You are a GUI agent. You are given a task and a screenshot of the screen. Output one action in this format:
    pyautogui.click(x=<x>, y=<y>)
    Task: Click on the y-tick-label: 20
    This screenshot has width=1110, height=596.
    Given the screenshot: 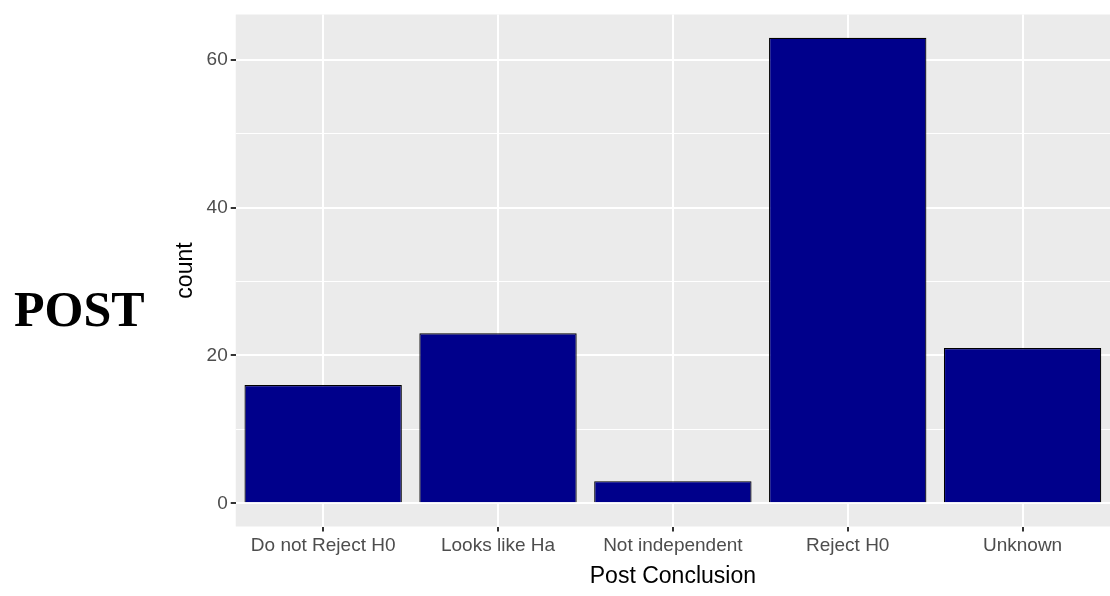 What is the action you would take?
    pyautogui.click(x=217, y=354)
    